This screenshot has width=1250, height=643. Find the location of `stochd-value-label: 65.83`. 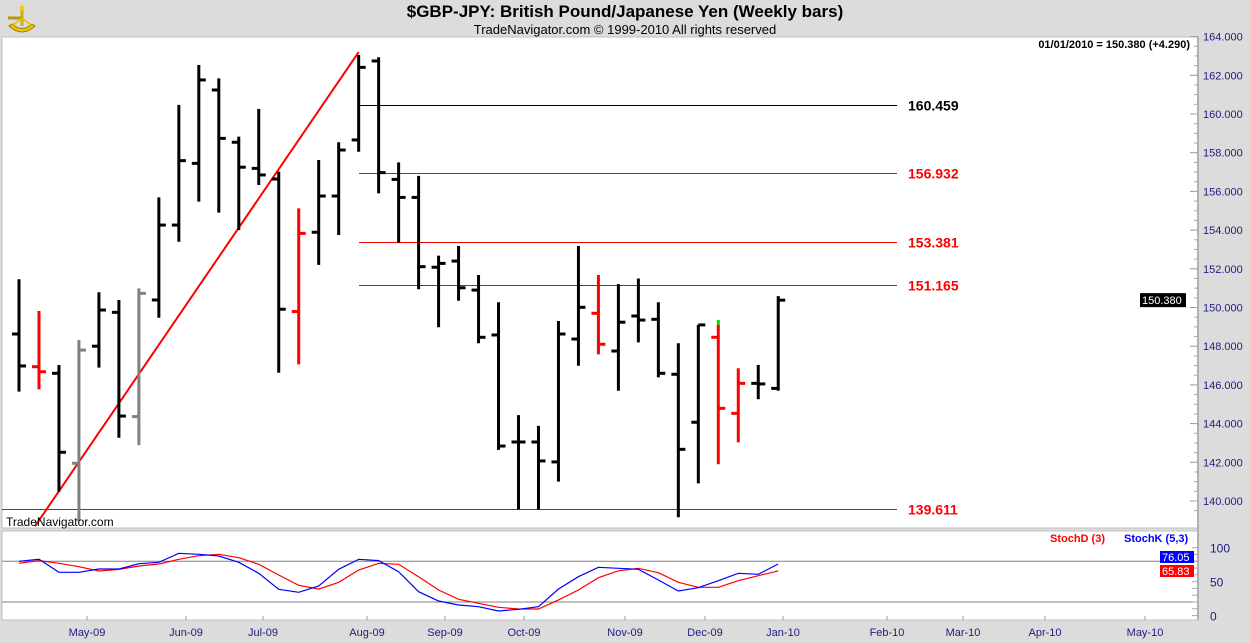

stochd-value-label: 65.83 is located at coordinates (1176, 572).